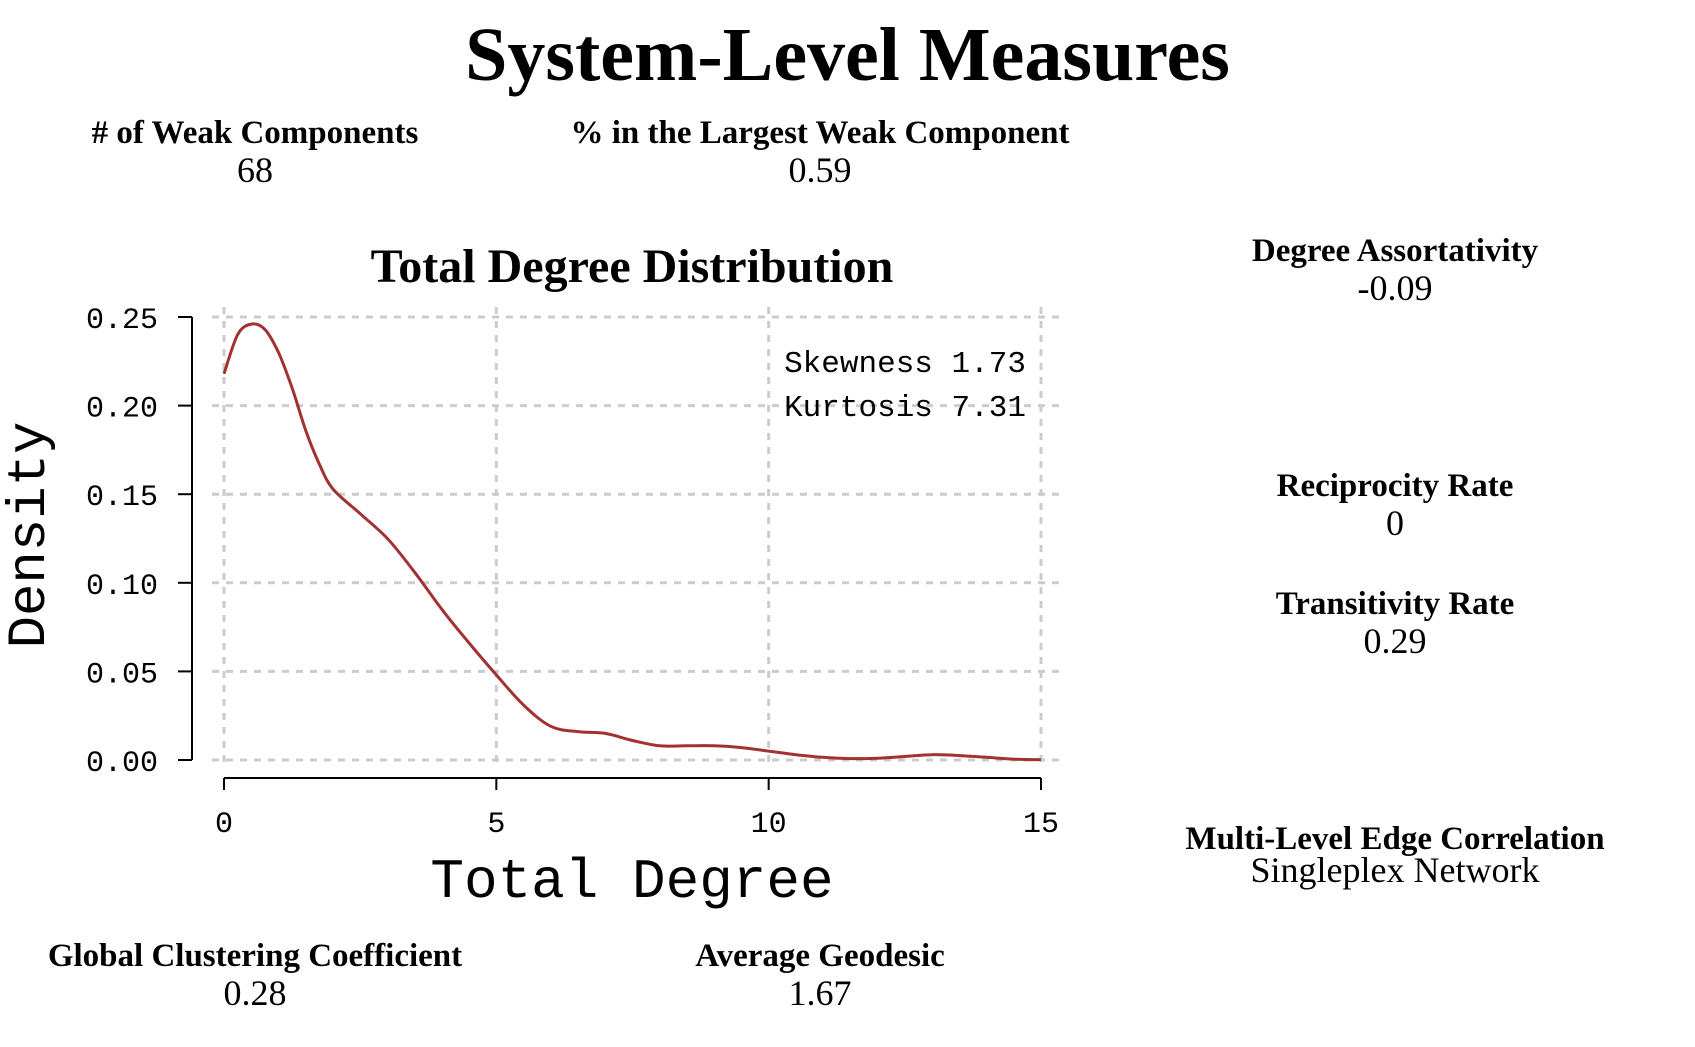 This screenshot has height=1047, width=1695. Describe the element at coordinates (905, 386) in the screenshot. I see `chart-annotations: Skewness 1.73 Kurtosis 7.31` at that location.